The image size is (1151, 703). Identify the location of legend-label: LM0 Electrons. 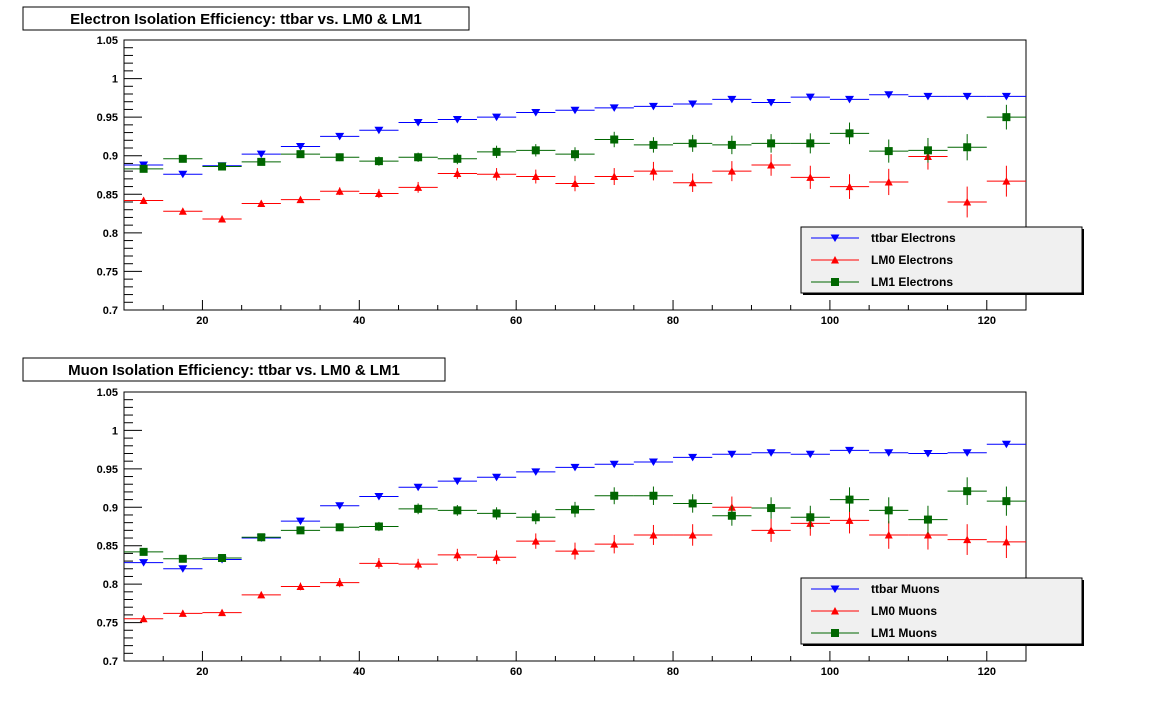
(912, 260).